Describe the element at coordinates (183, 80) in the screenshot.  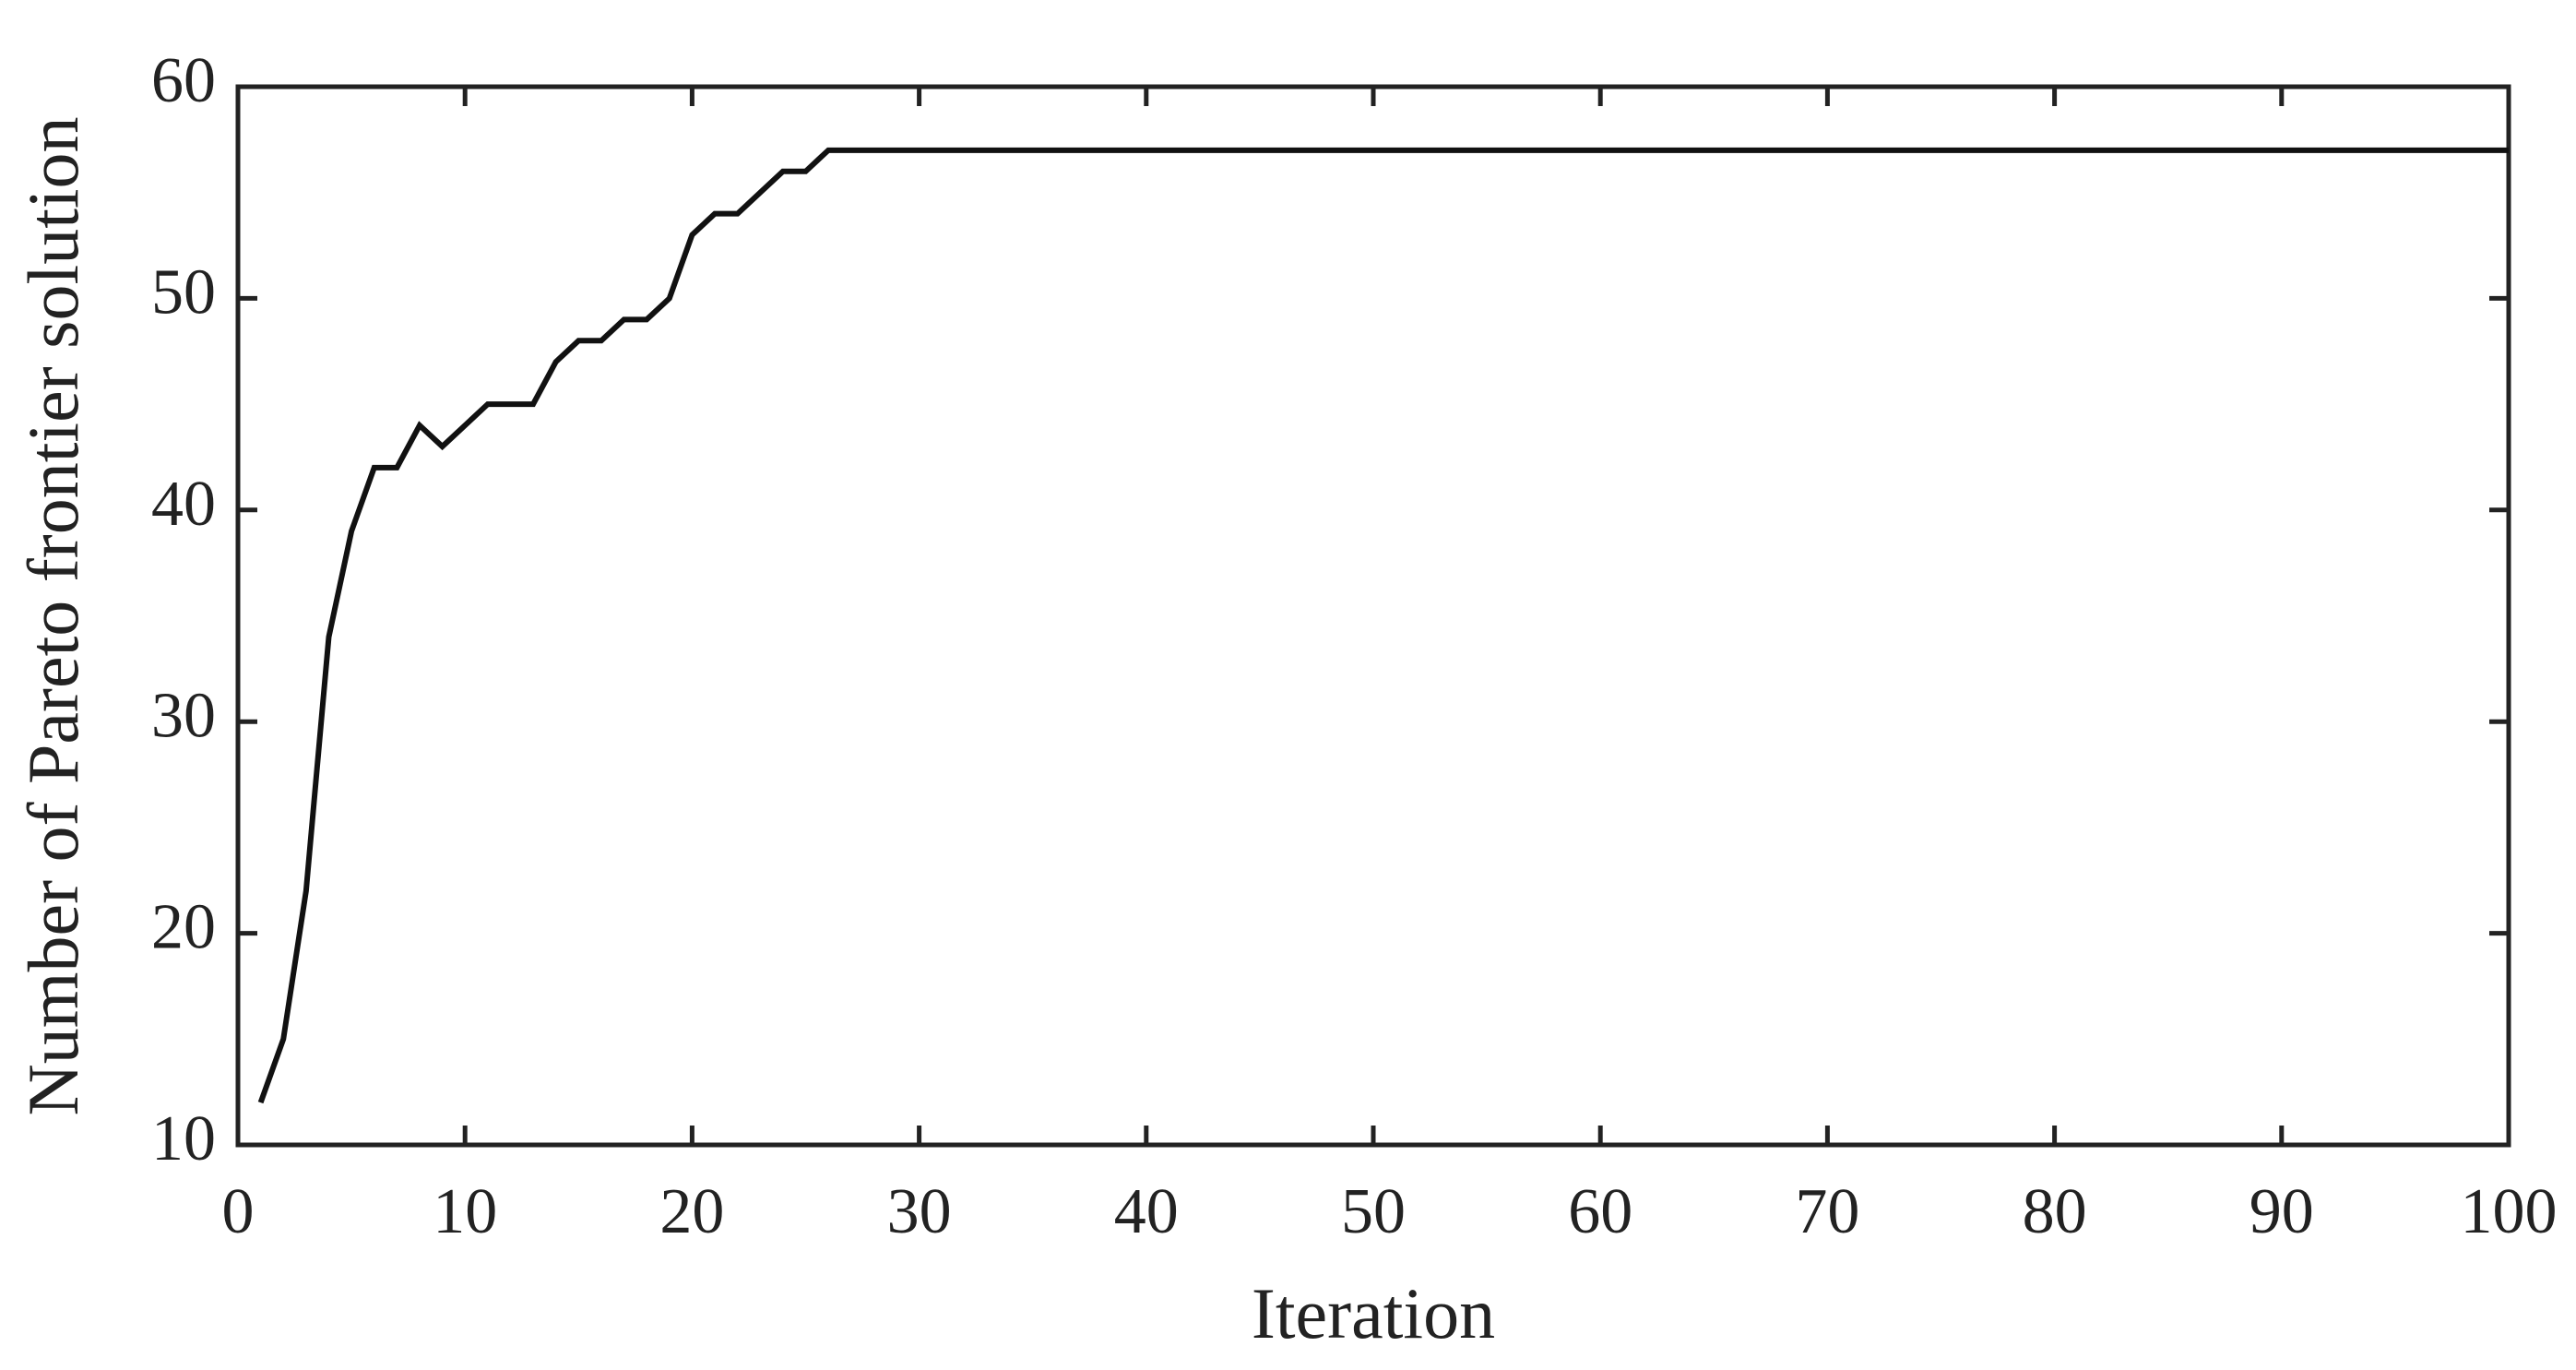
I see `y-tick-label: 60` at that location.